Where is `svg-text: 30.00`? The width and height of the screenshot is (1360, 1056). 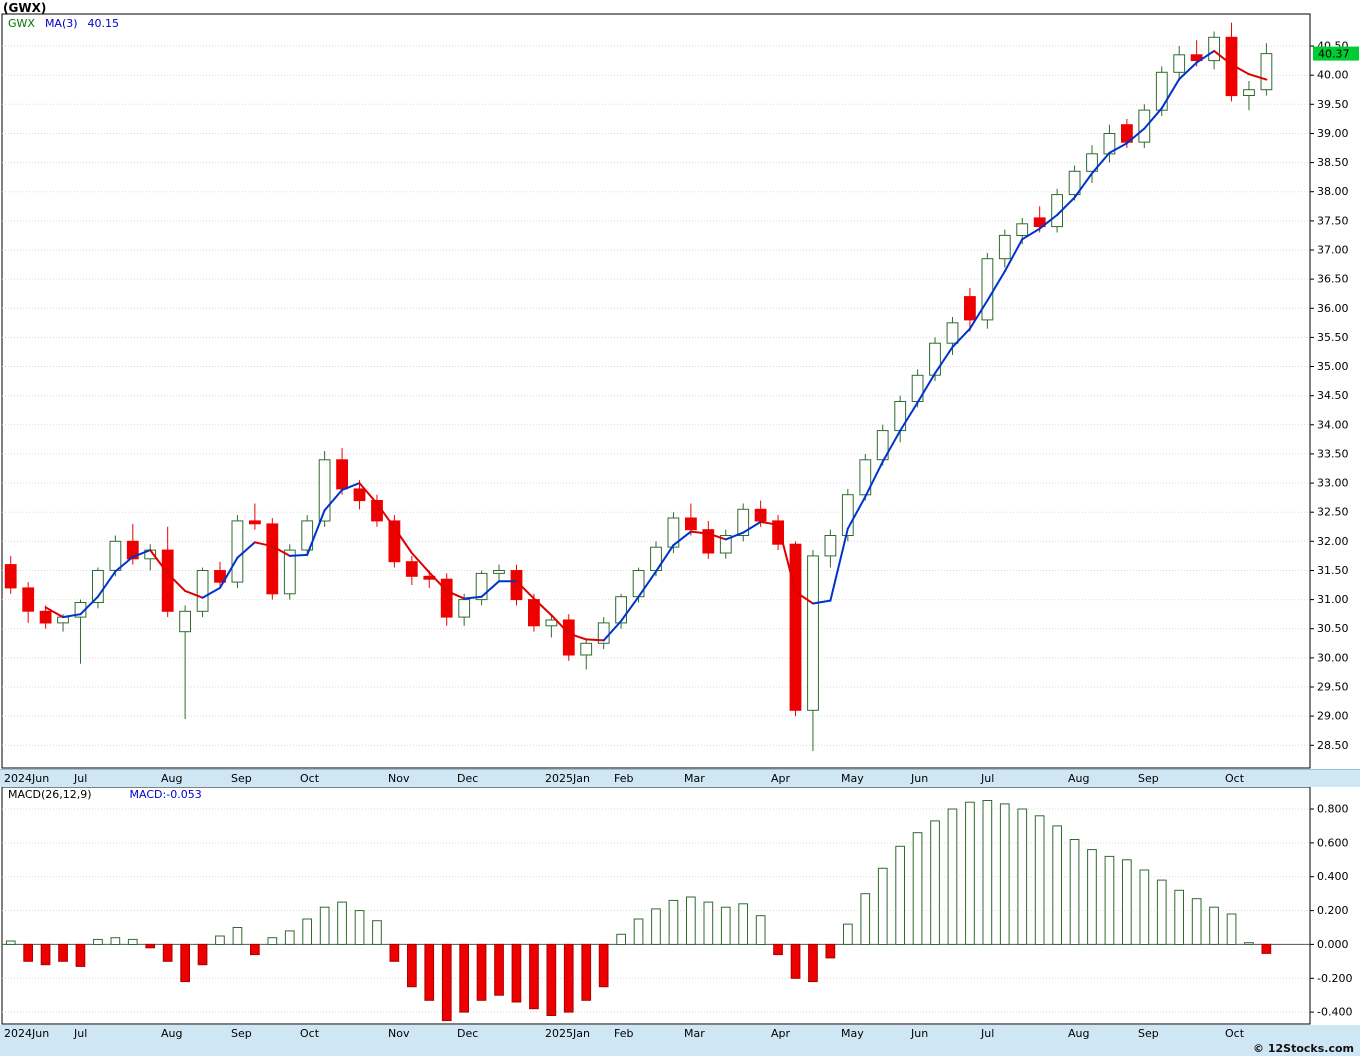 svg-text: 30.00 is located at coordinates (1333, 657).